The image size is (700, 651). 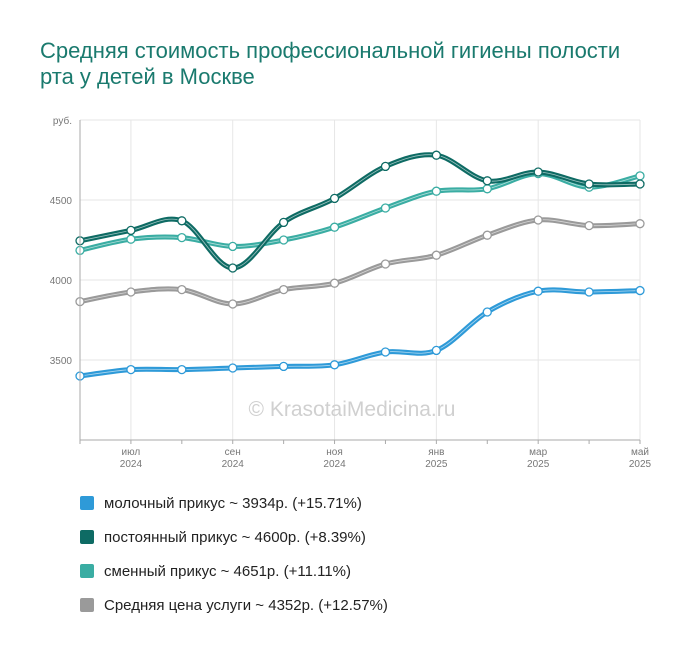 I want to click on legend-label: постоянный прикус ~ 4600р. (+8.39%), so click(x=235, y=537).